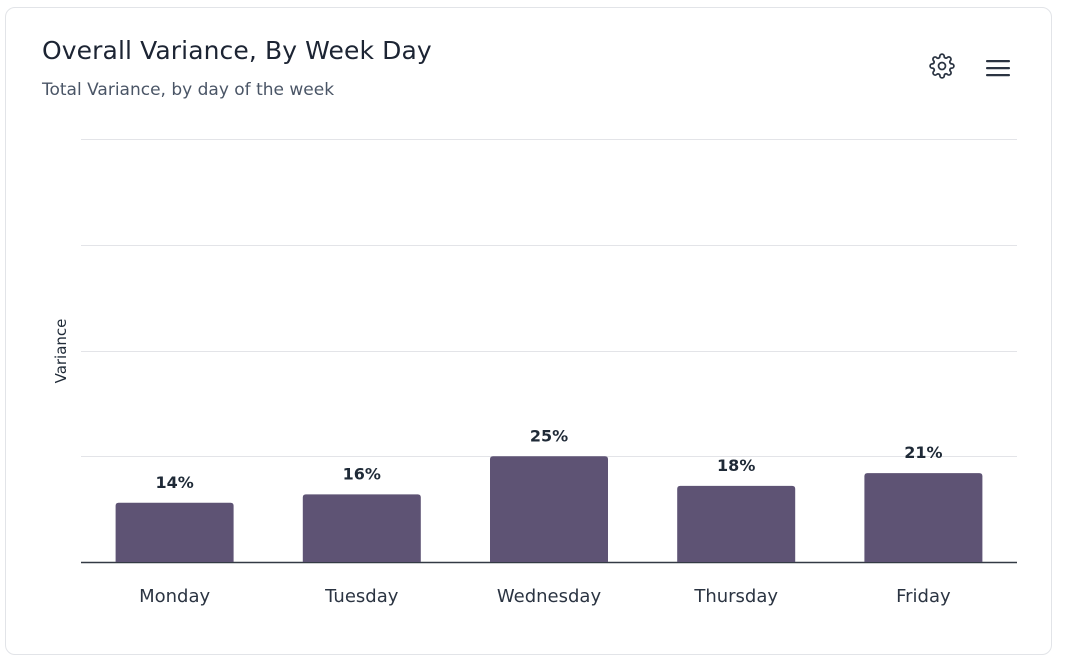  What do you see at coordinates (188, 90) in the screenshot?
I see `chart-subtitle: Total Variance, by day of the week` at bounding box center [188, 90].